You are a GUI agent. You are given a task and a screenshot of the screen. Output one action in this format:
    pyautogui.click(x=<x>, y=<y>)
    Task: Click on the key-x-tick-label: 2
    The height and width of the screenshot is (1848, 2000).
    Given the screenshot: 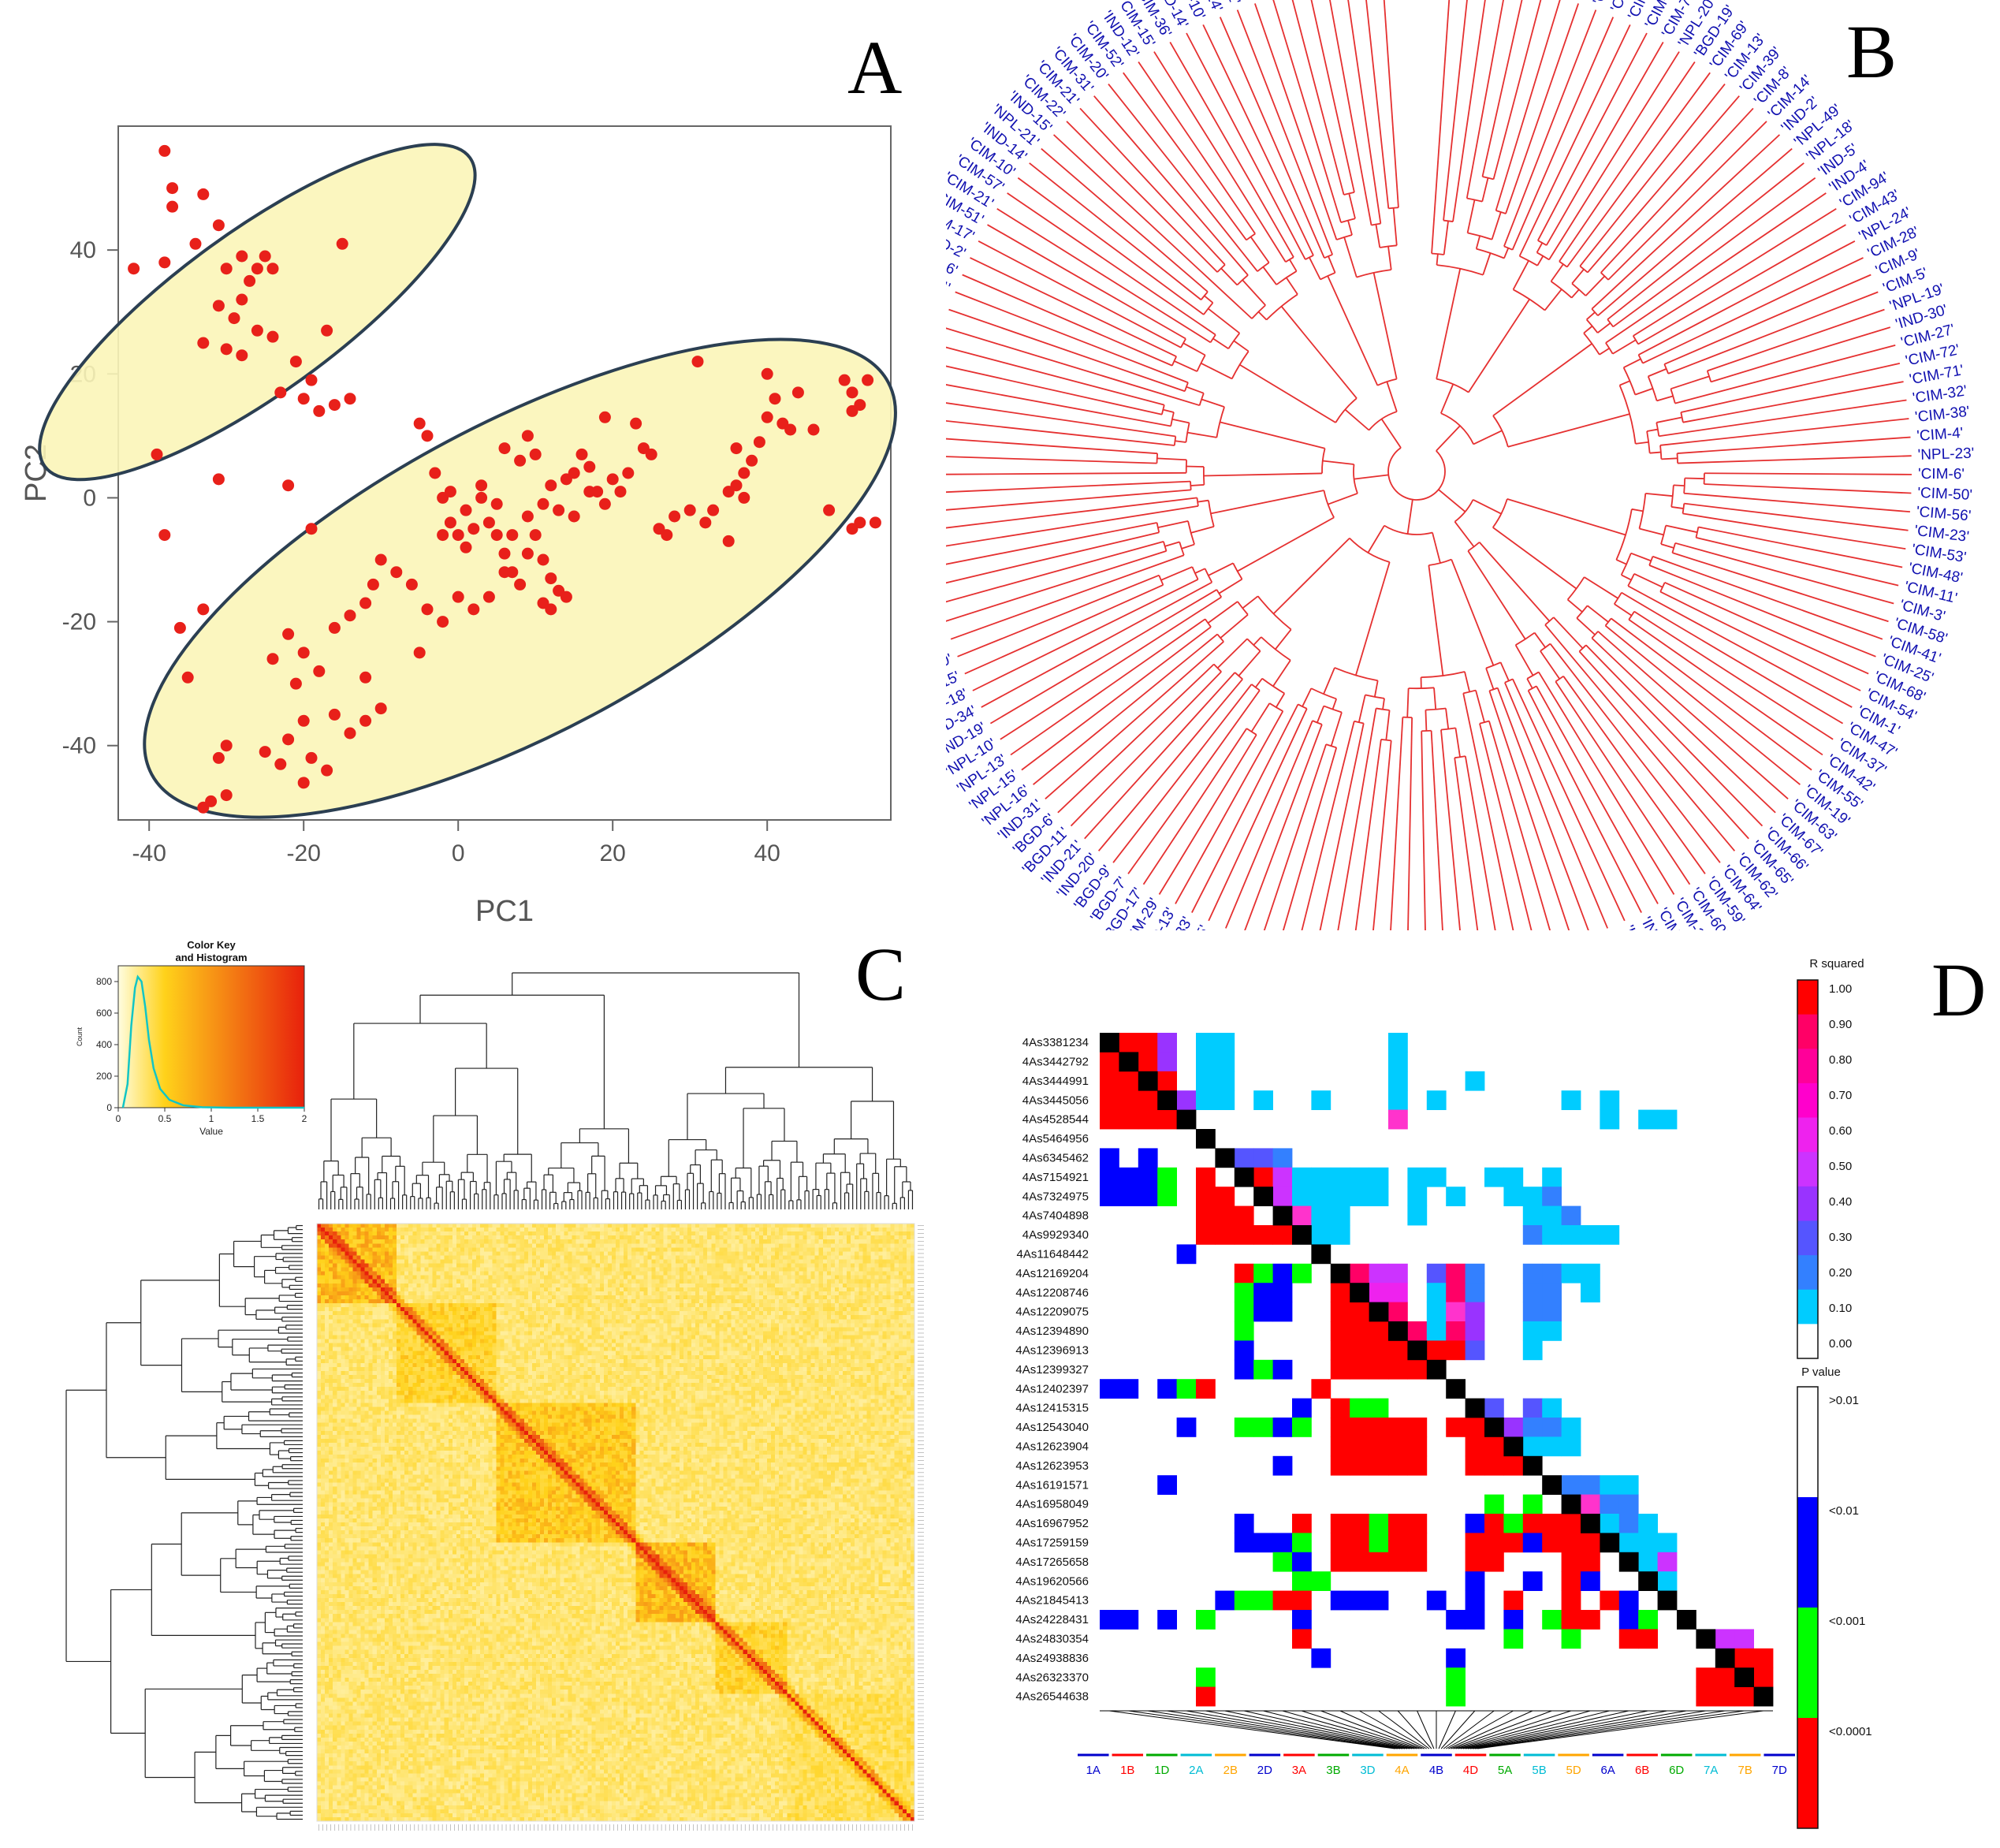 What is the action you would take?
    pyautogui.click(x=304, y=1118)
    